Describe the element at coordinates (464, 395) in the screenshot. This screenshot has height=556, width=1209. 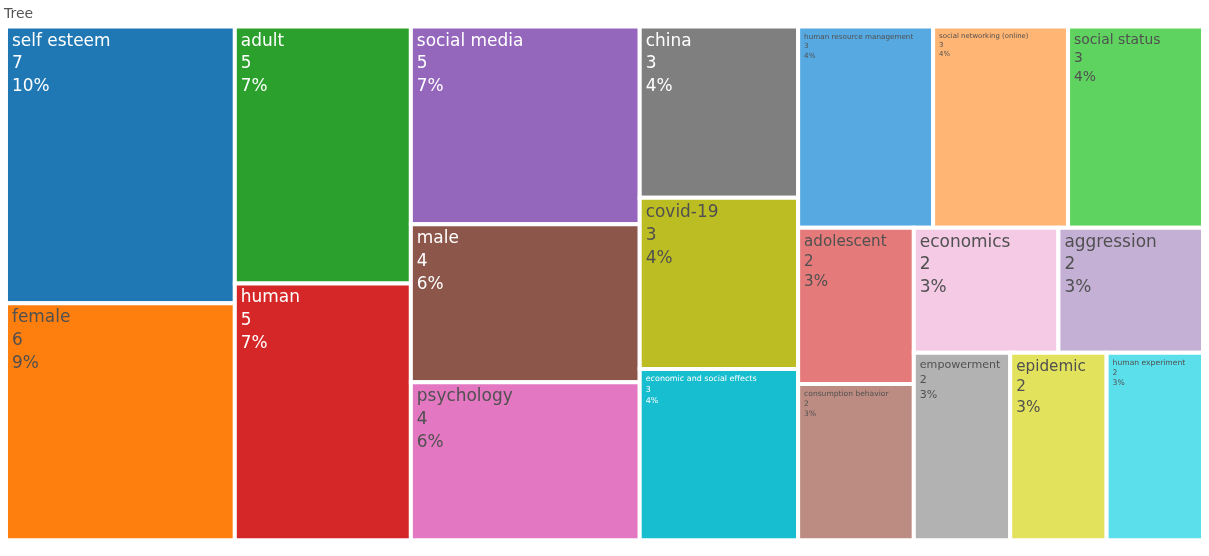
I see `category-label: psychology` at that location.